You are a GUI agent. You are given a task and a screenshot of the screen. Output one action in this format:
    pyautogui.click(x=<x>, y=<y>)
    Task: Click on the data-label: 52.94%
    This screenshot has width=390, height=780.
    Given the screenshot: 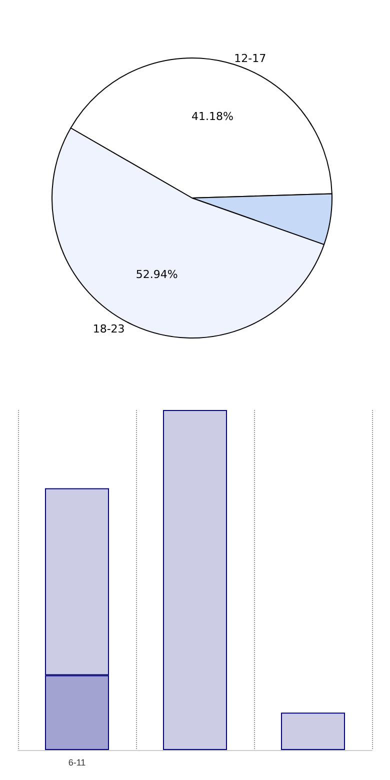 What is the action you would take?
    pyautogui.click(x=157, y=274)
    